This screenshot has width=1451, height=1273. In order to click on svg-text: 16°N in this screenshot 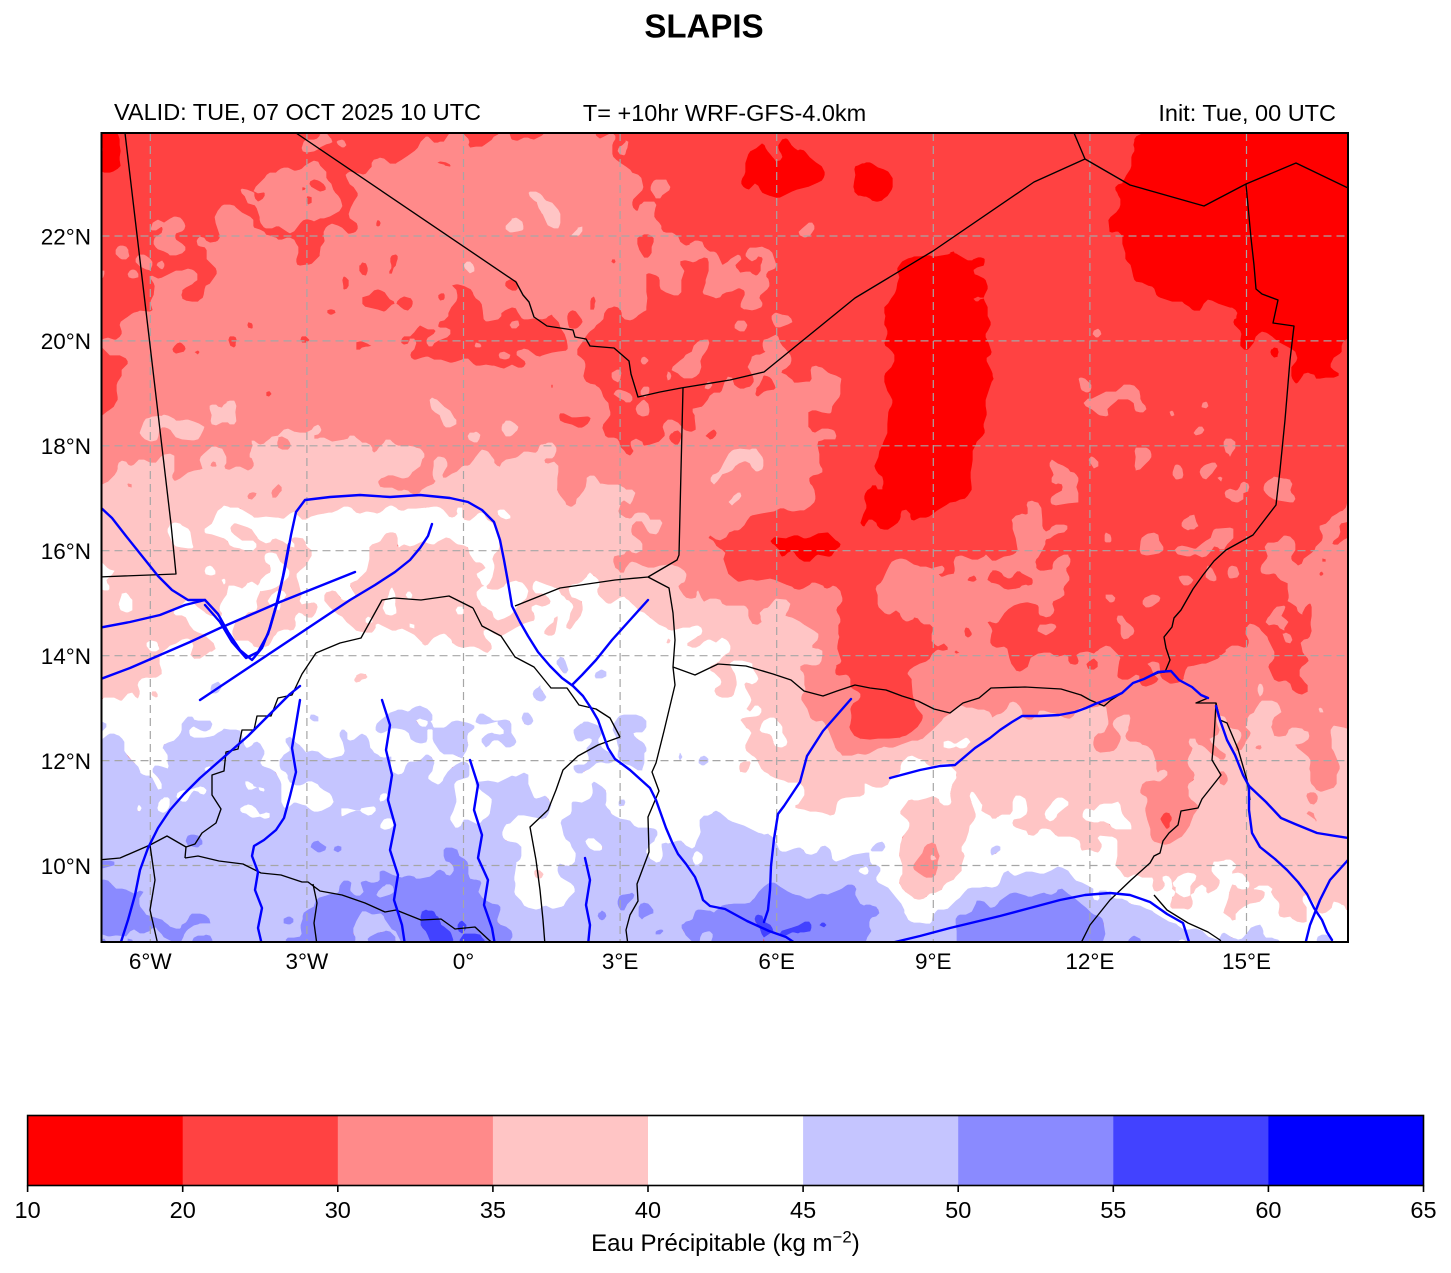, I will do `click(66, 551)`.